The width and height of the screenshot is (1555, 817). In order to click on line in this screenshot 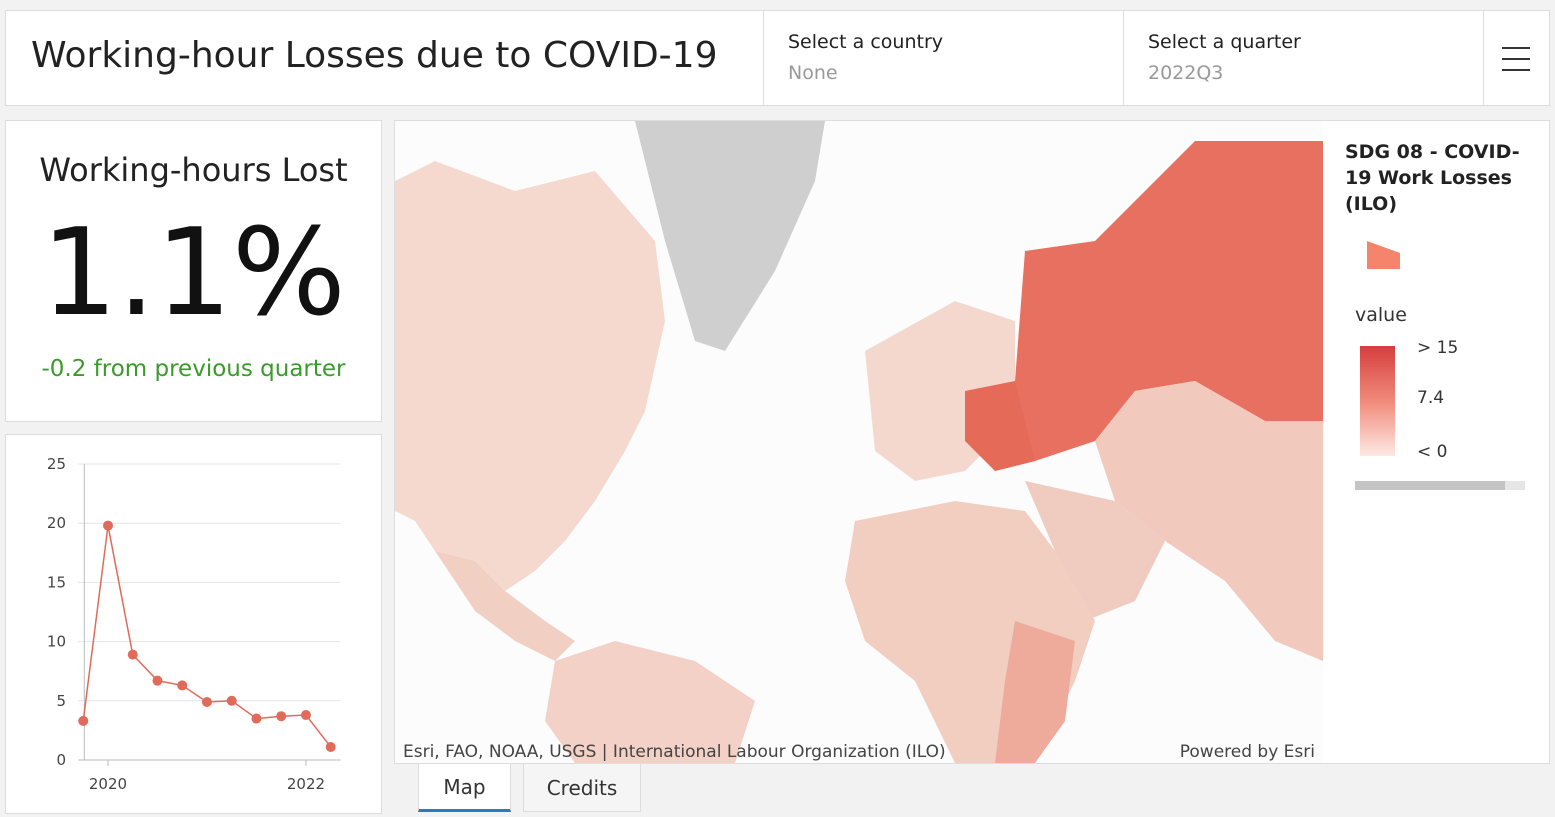, I will do `click(207, 636)`.